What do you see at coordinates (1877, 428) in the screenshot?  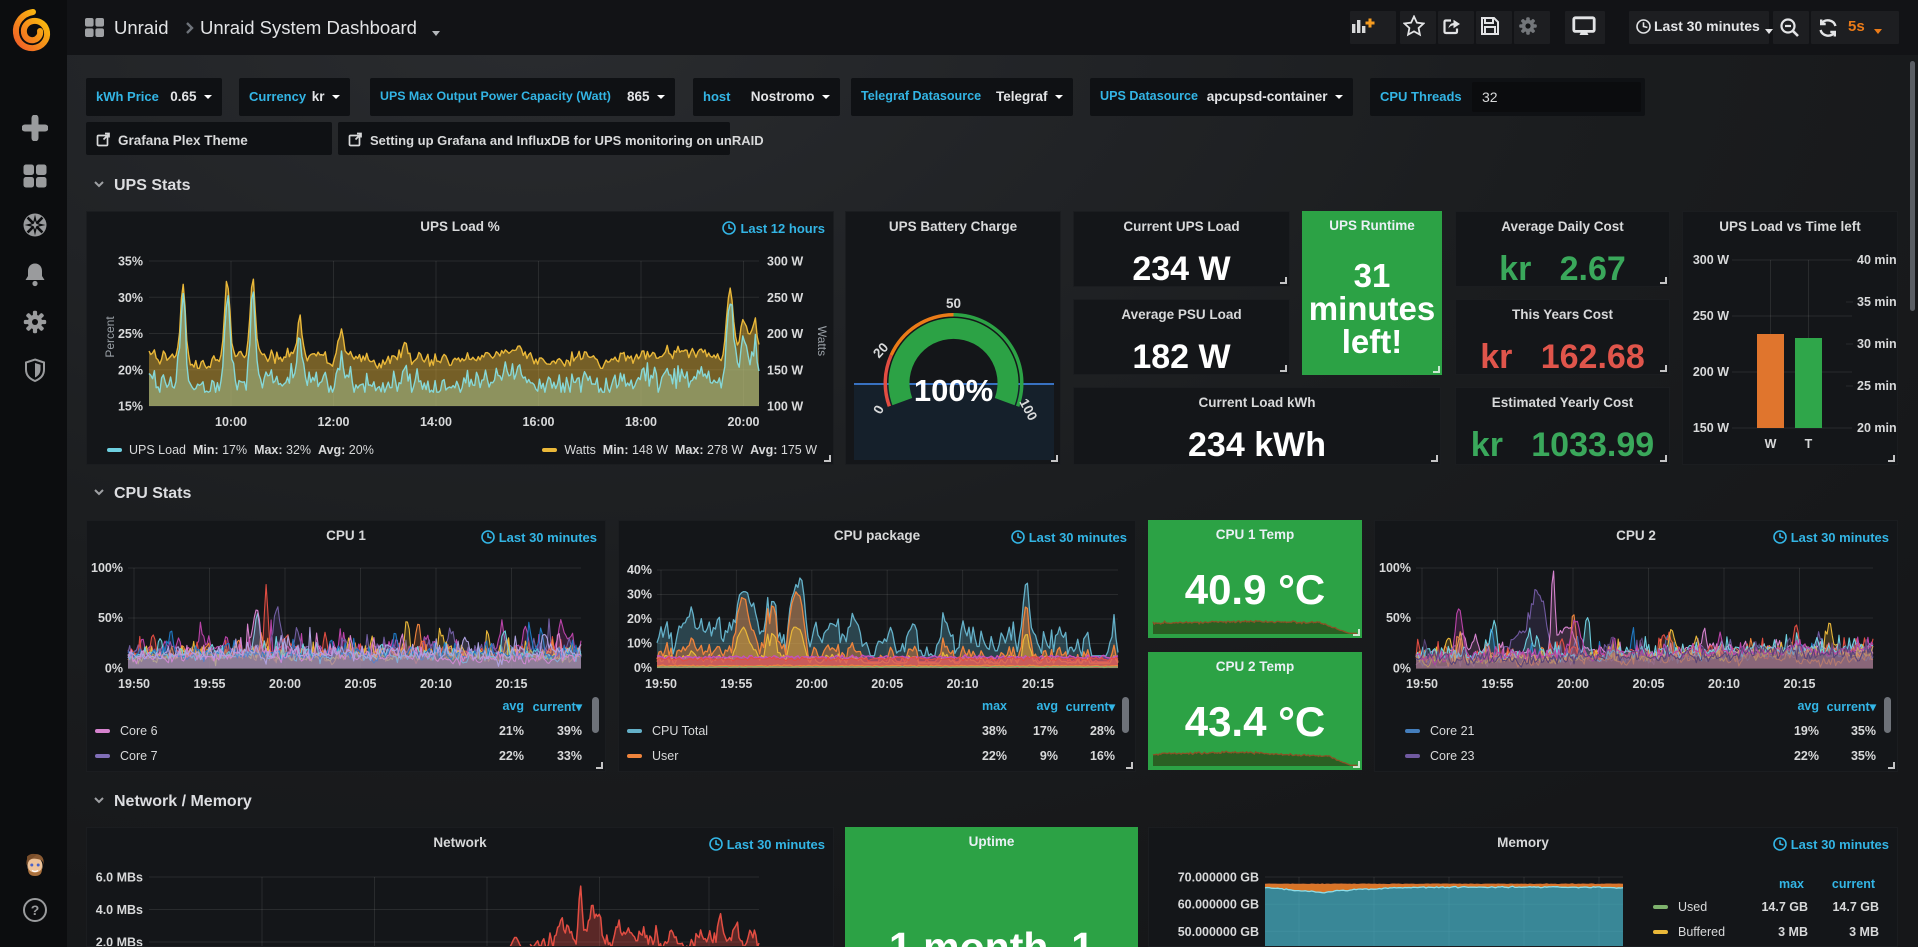 I see `svg-text: 20 min` at bounding box center [1877, 428].